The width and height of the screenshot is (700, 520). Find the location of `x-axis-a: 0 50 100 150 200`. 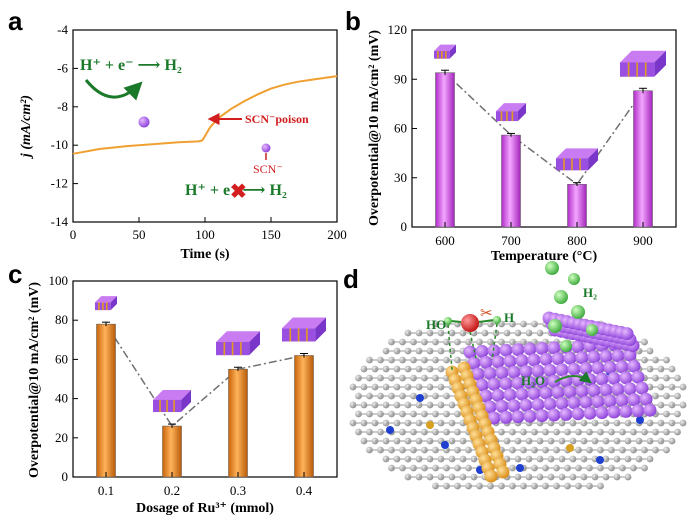

x-axis-a: 0 50 100 150 200 is located at coordinates (208, 229).